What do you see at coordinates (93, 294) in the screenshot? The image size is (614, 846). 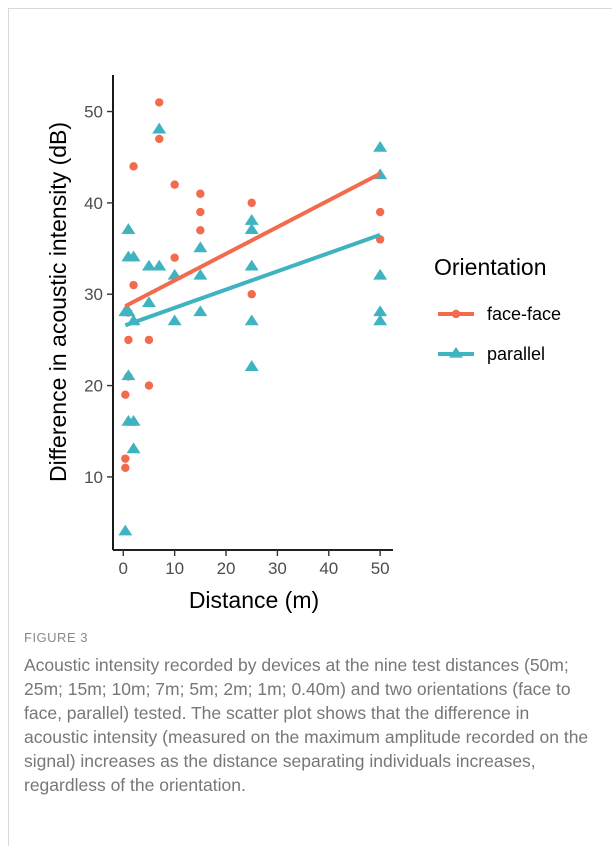 I see `y-tick-label: 30` at bounding box center [93, 294].